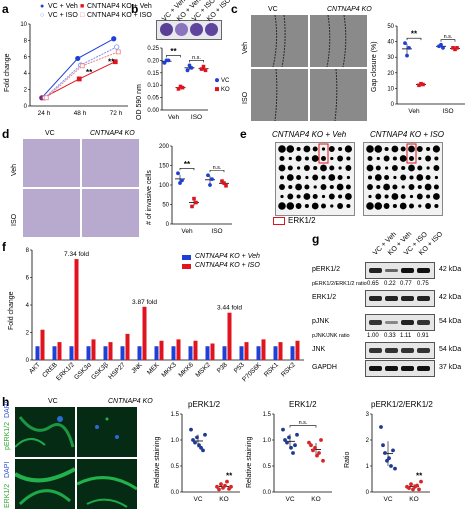 The height and width of the screenshot is (510, 474). What do you see at coordinates (80, 113) in the screenshot?
I see `a-xtick-label: 48 h` at bounding box center [80, 113].